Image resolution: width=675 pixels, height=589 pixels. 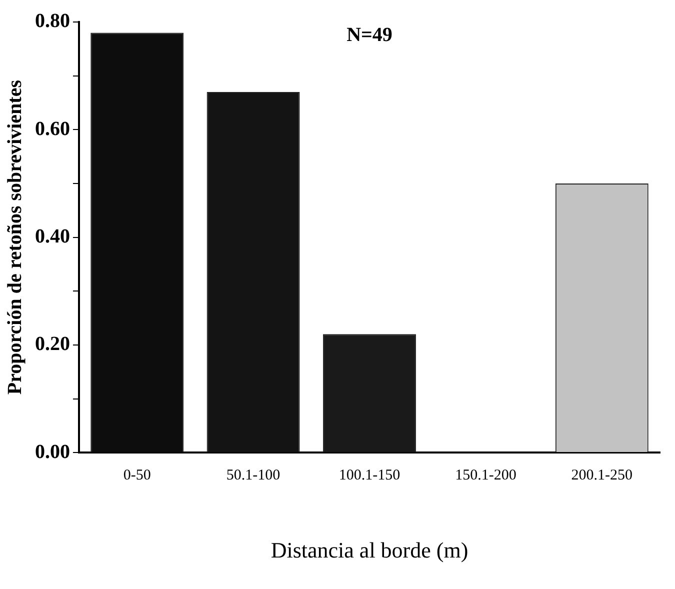 I want to click on y-tick-label: 0.80, so click(x=52, y=21).